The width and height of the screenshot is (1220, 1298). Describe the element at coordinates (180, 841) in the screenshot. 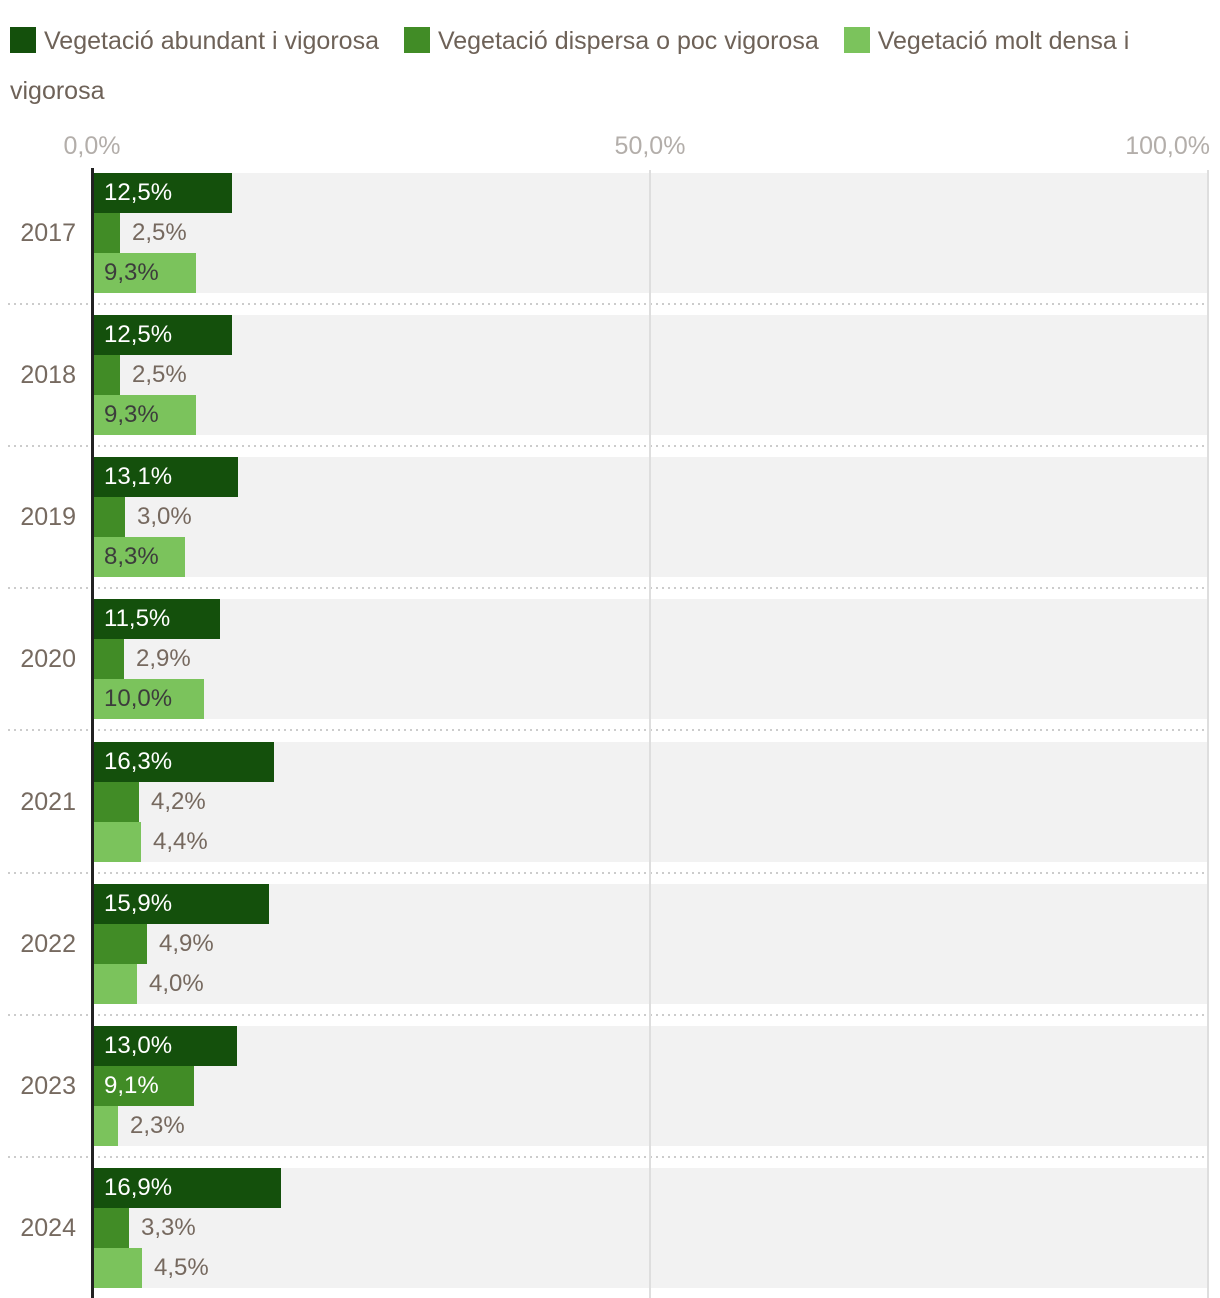

I see `bar-value-label: 4,4%` at that location.